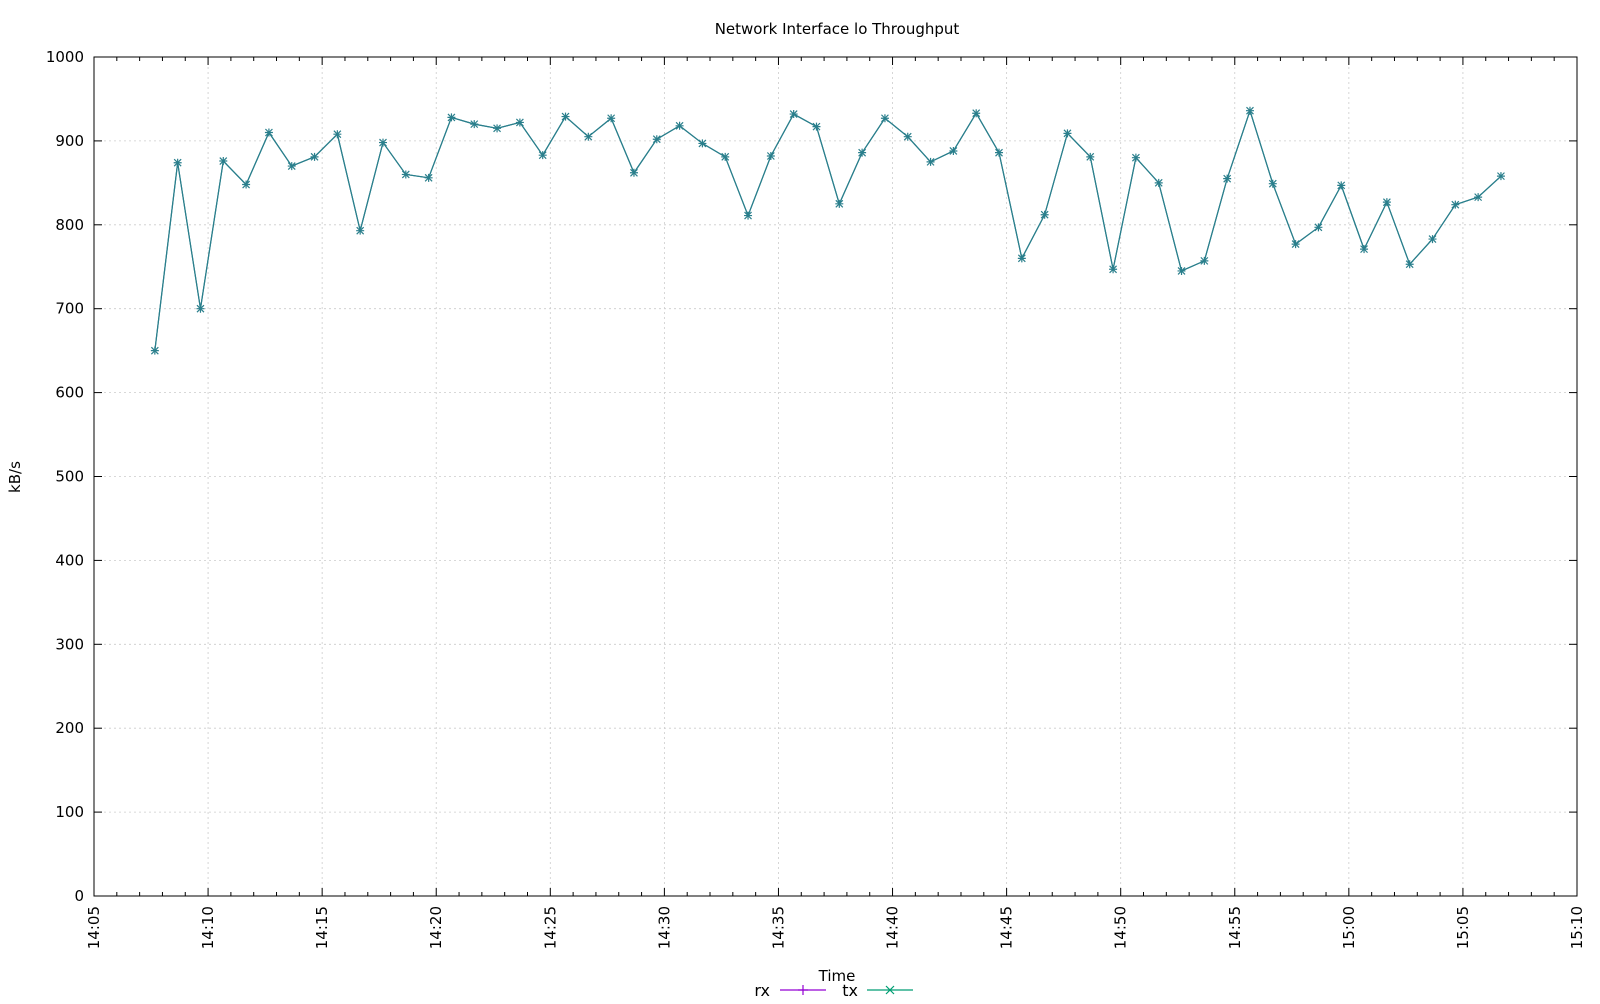 Image resolution: width=1600 pixels, height=1004 pixels. Describe the element at coordinates (208, 927) in the screenshot. I see `x-tick-label: 14:10` at that location.